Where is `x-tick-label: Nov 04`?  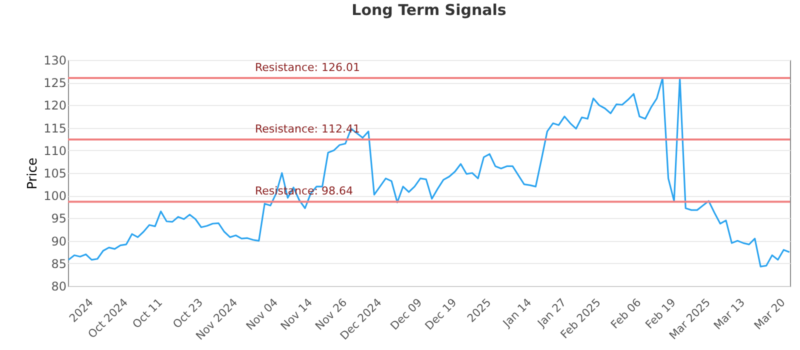 x-tick-label: Nov 04 is located at coordinates (262, 314).